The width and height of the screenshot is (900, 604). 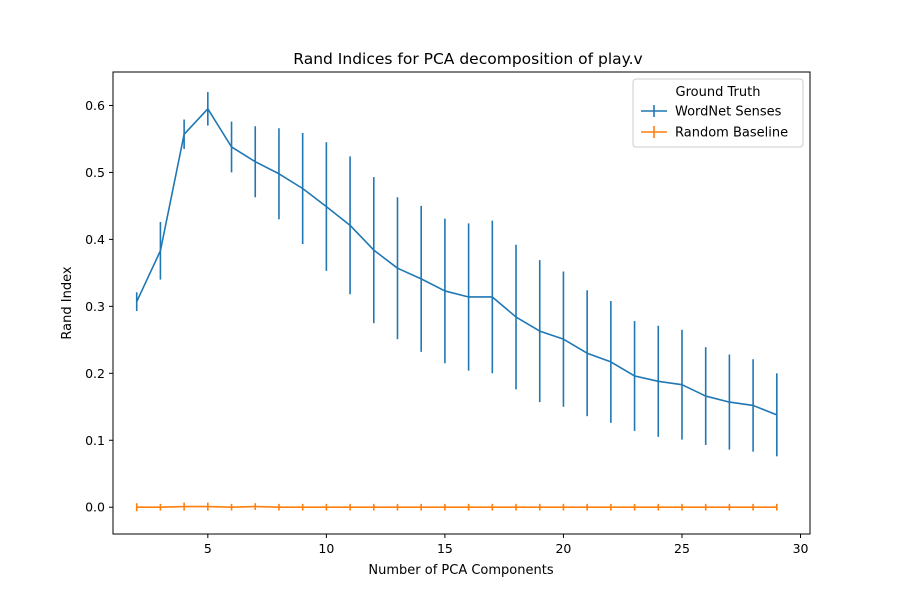 What do you see at coordinates (95, 306) in the screenshot?
I see `y-tick-label: 0.3` at bounding box center [95, 306].